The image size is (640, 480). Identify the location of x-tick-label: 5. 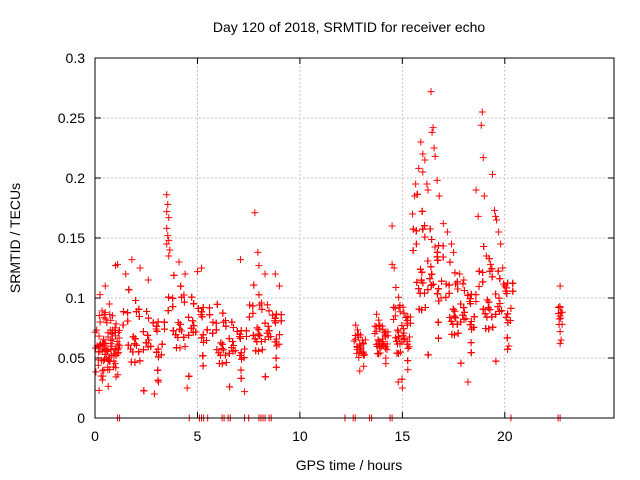
(198, 436).